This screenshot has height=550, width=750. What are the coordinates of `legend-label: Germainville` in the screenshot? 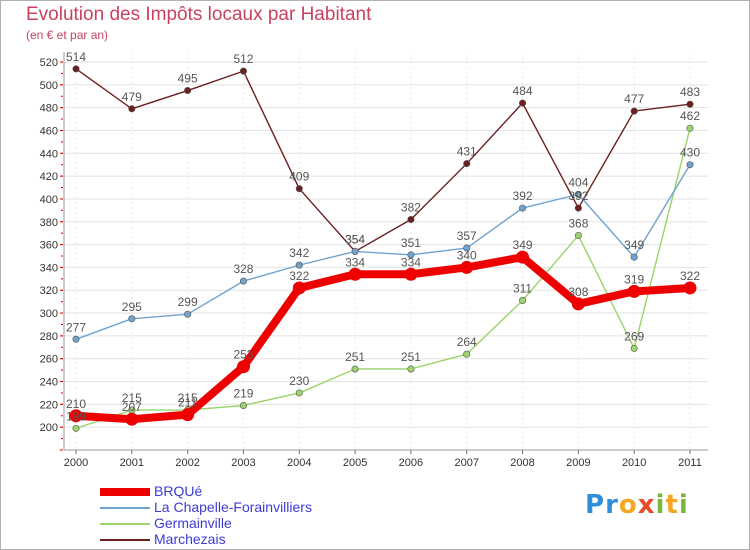 It's located at (193, 523).